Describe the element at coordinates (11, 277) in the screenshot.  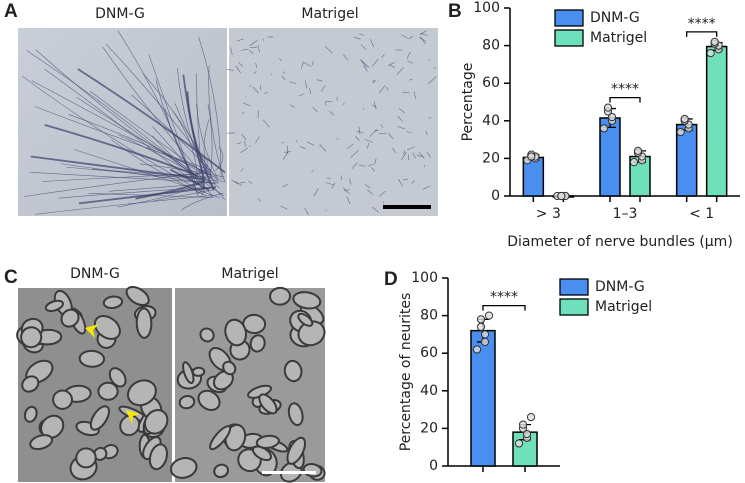
I see `panel-label: C` at that location.